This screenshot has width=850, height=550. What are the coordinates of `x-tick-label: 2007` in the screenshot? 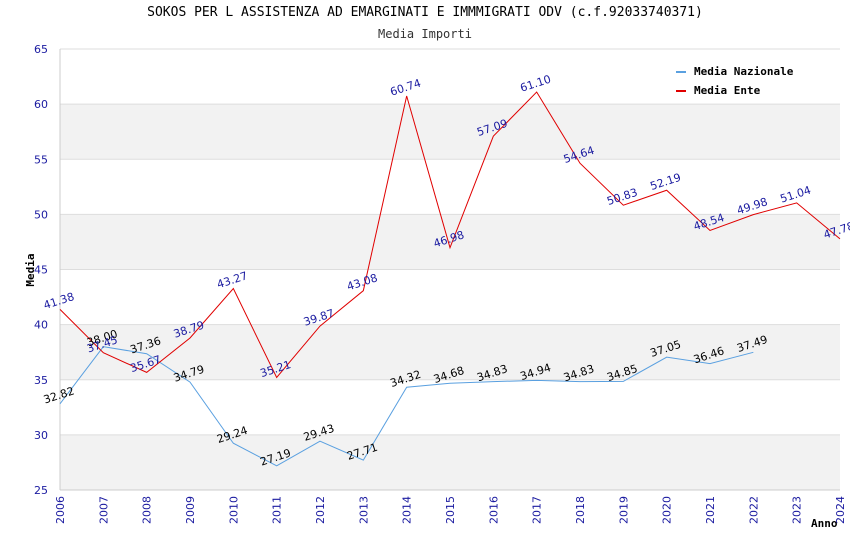 It's located at (103, 510).